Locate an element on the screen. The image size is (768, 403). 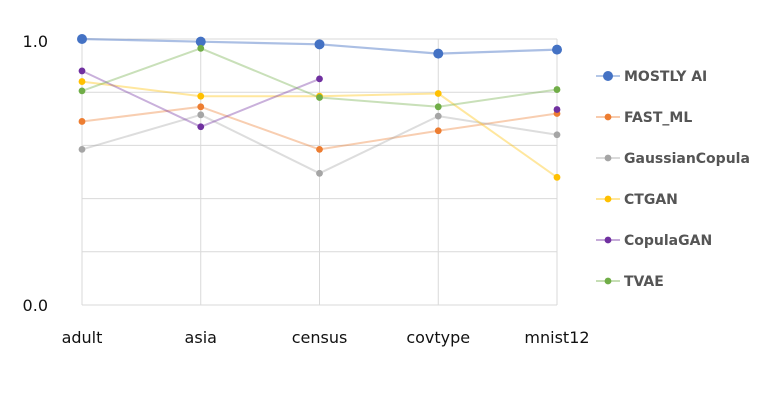
point-gaussiancopula-adult is located at coordinates (82, 149).